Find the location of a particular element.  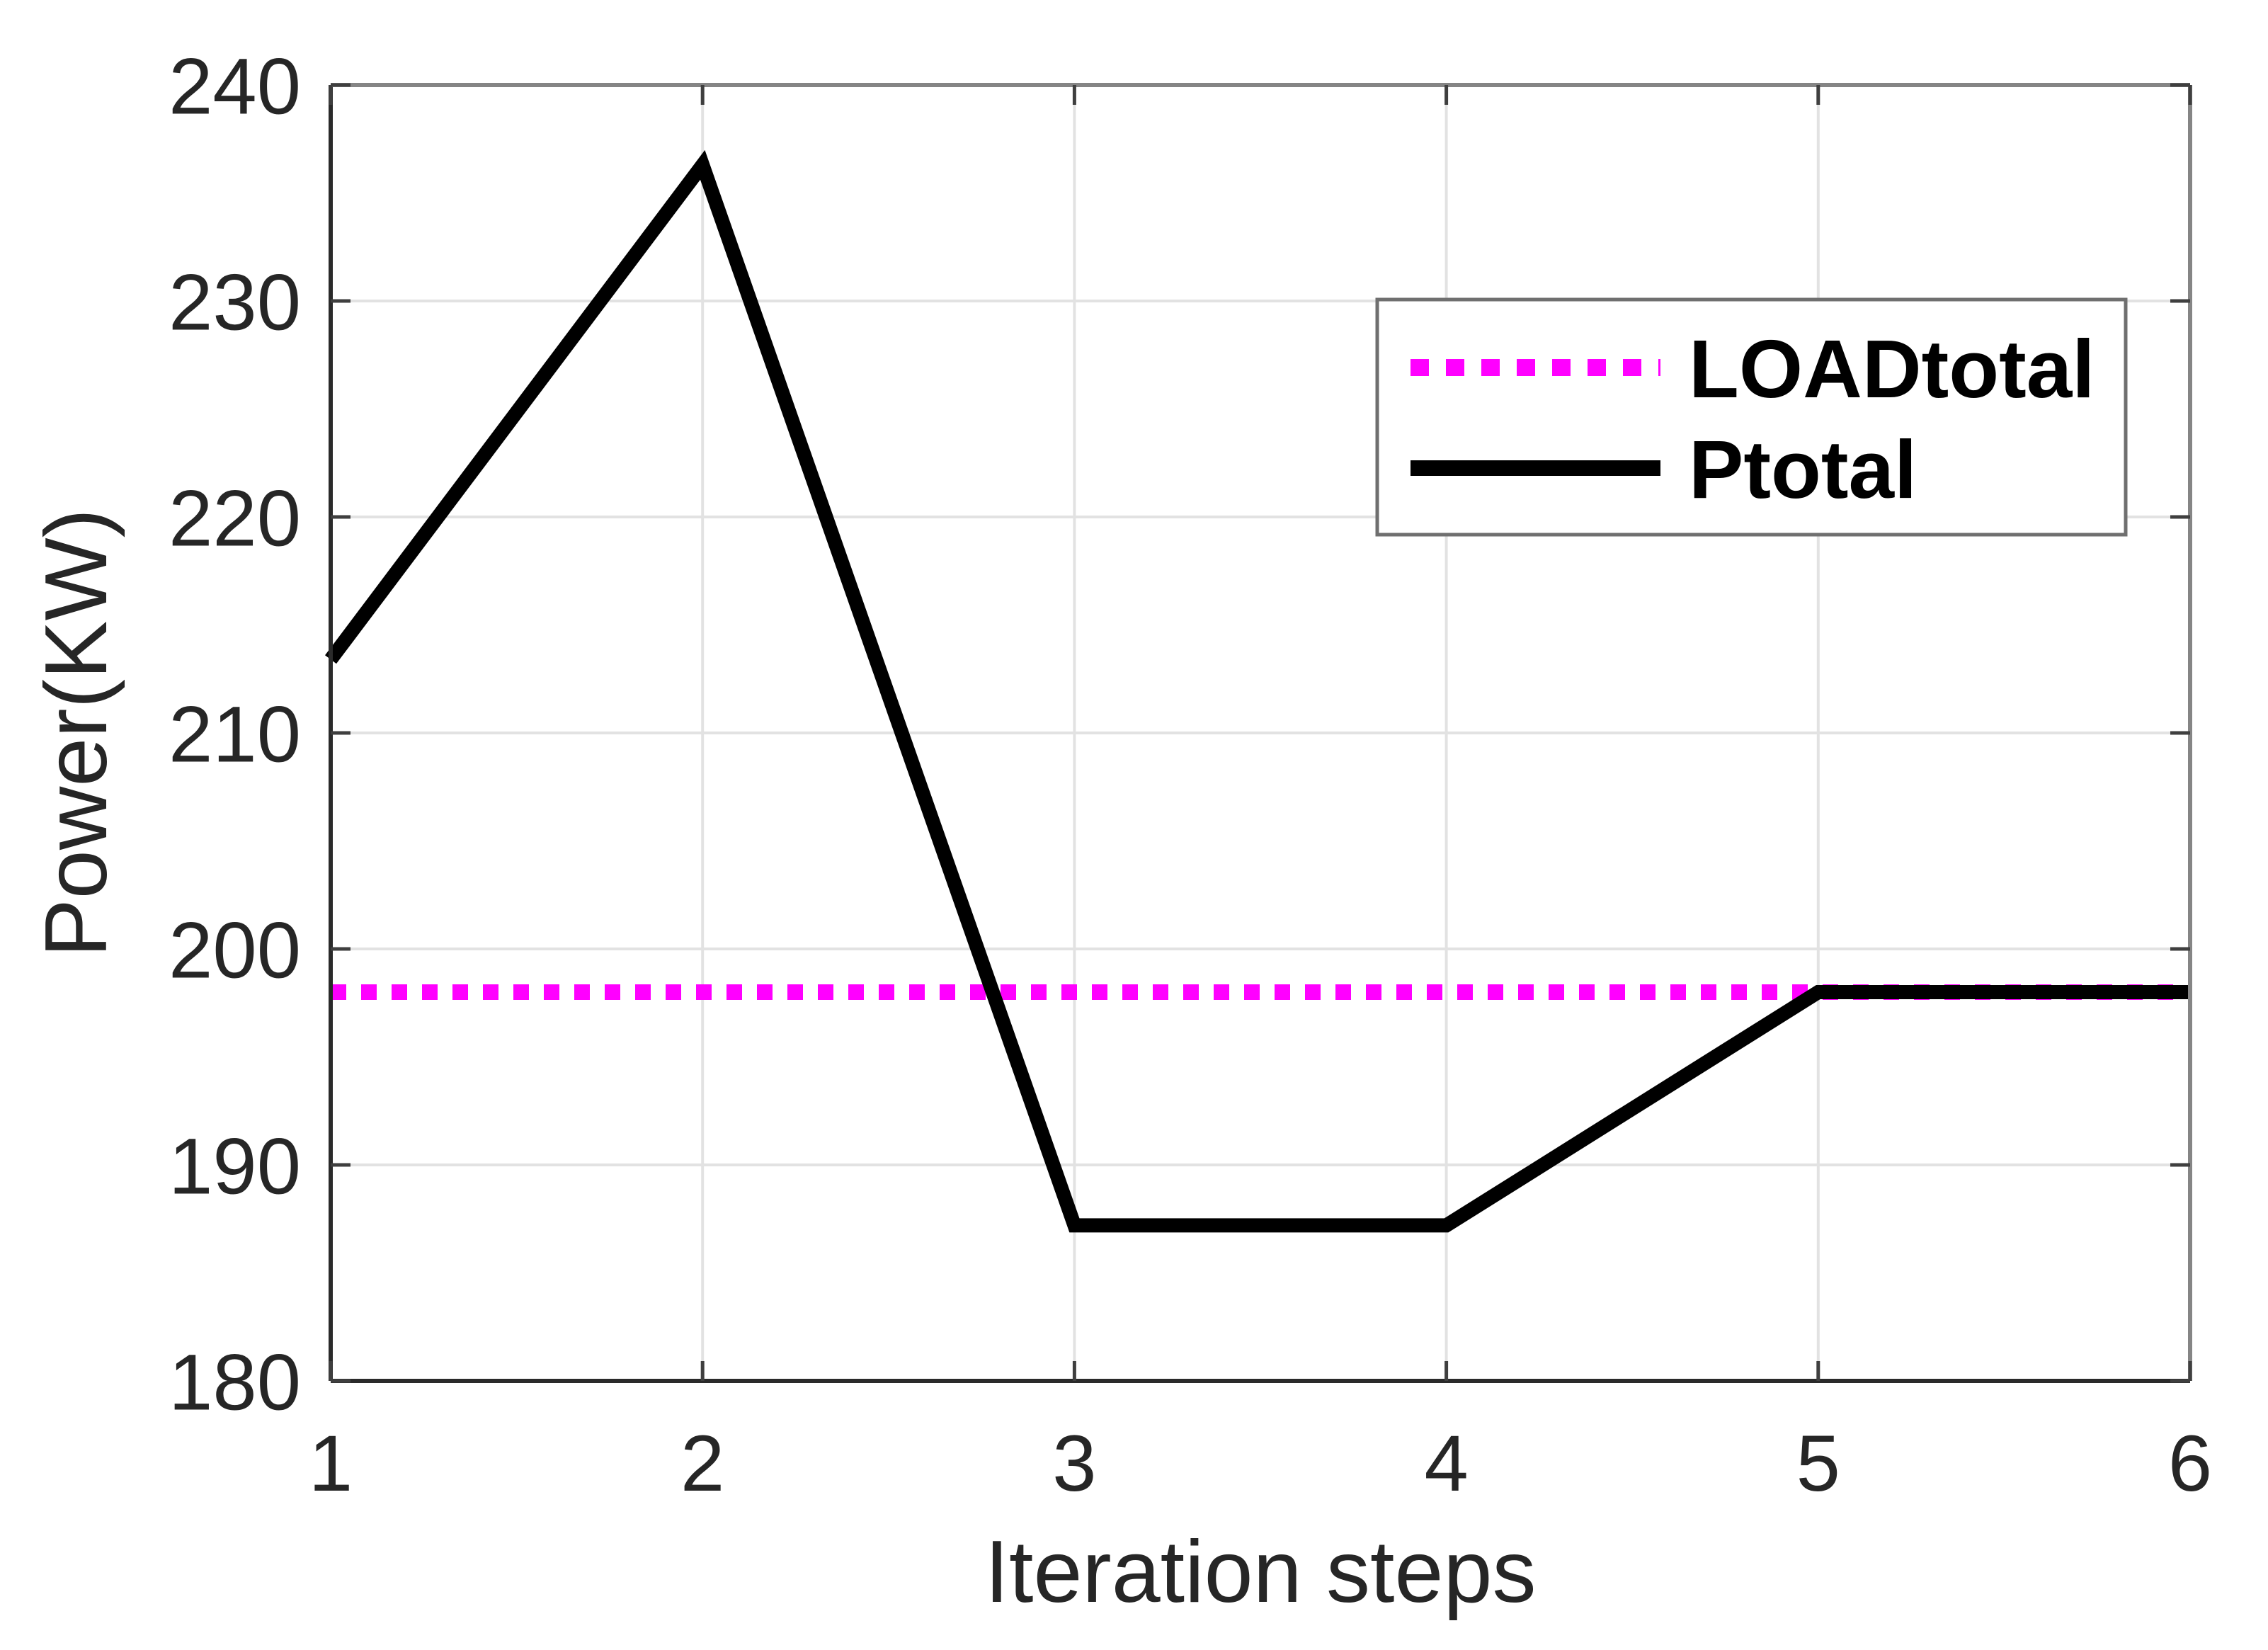

legend-label-ptotal: Ptotal is located at coordinates (1803, 469).